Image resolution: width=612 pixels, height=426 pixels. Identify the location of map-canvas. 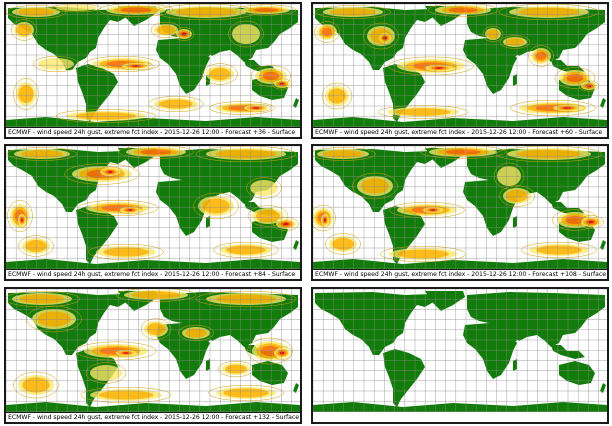
(153, 207).